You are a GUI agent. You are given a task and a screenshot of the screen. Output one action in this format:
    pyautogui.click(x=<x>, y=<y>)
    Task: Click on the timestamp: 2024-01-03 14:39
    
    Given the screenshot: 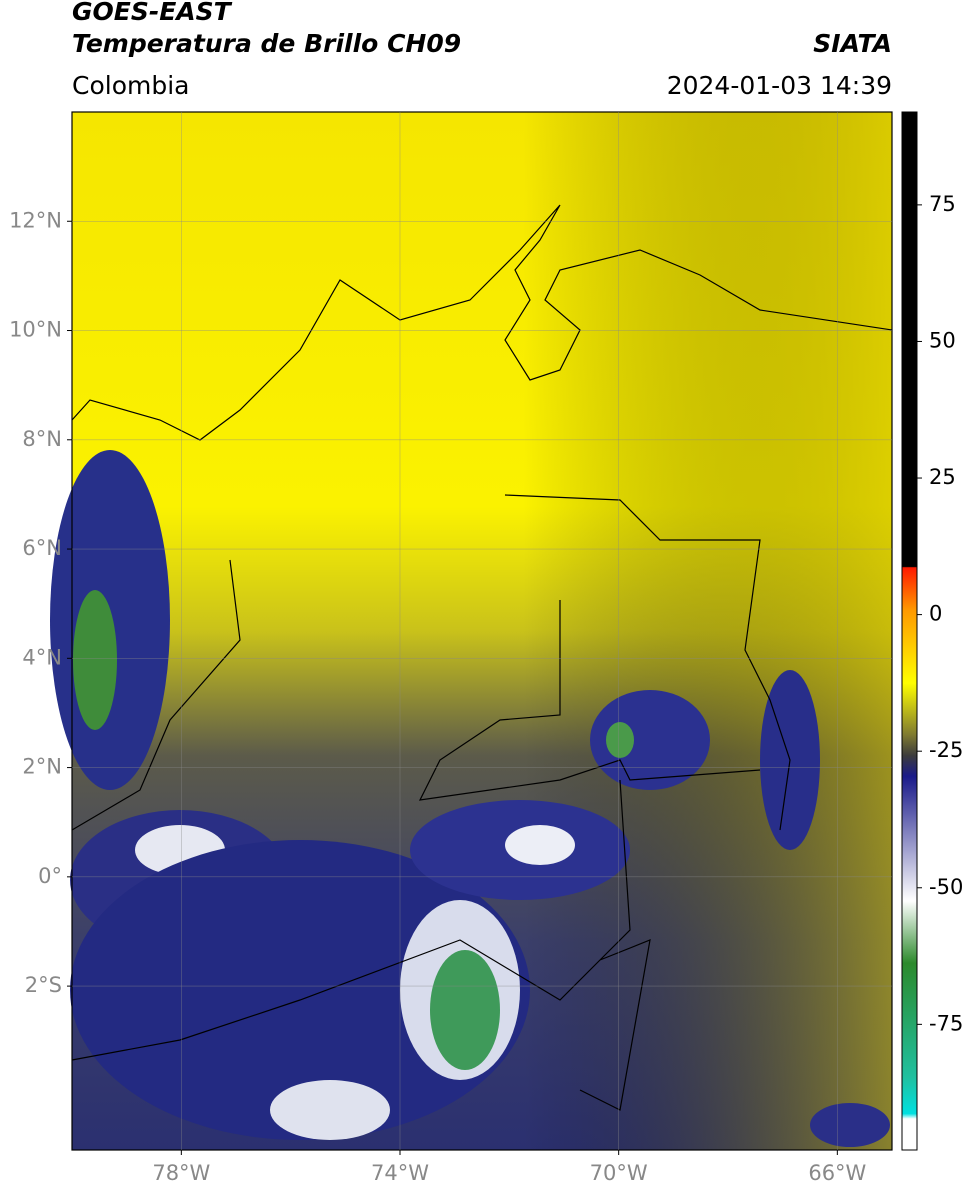 What is the action you would take?
    pyautogui.click(x=779, y=85)
    